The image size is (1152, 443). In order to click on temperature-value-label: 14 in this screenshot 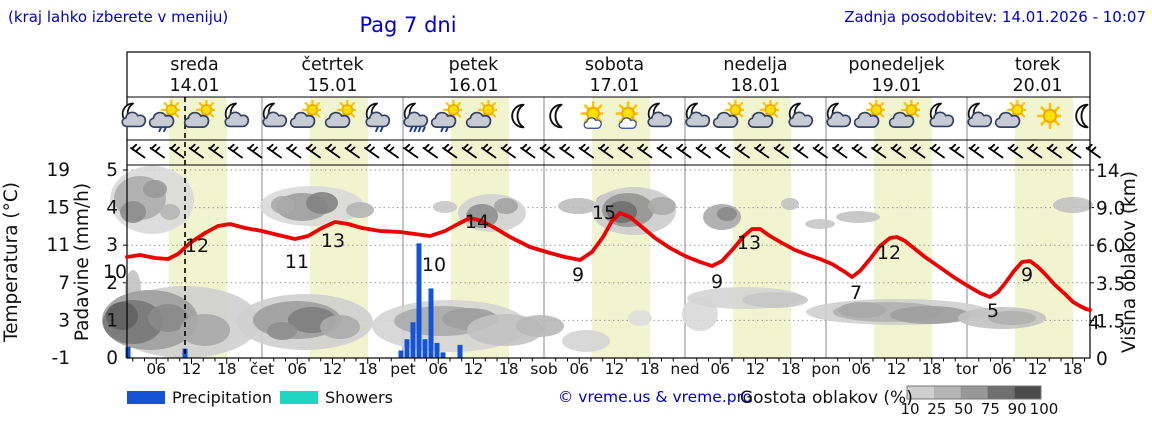, I will do `click(477, 222)`.